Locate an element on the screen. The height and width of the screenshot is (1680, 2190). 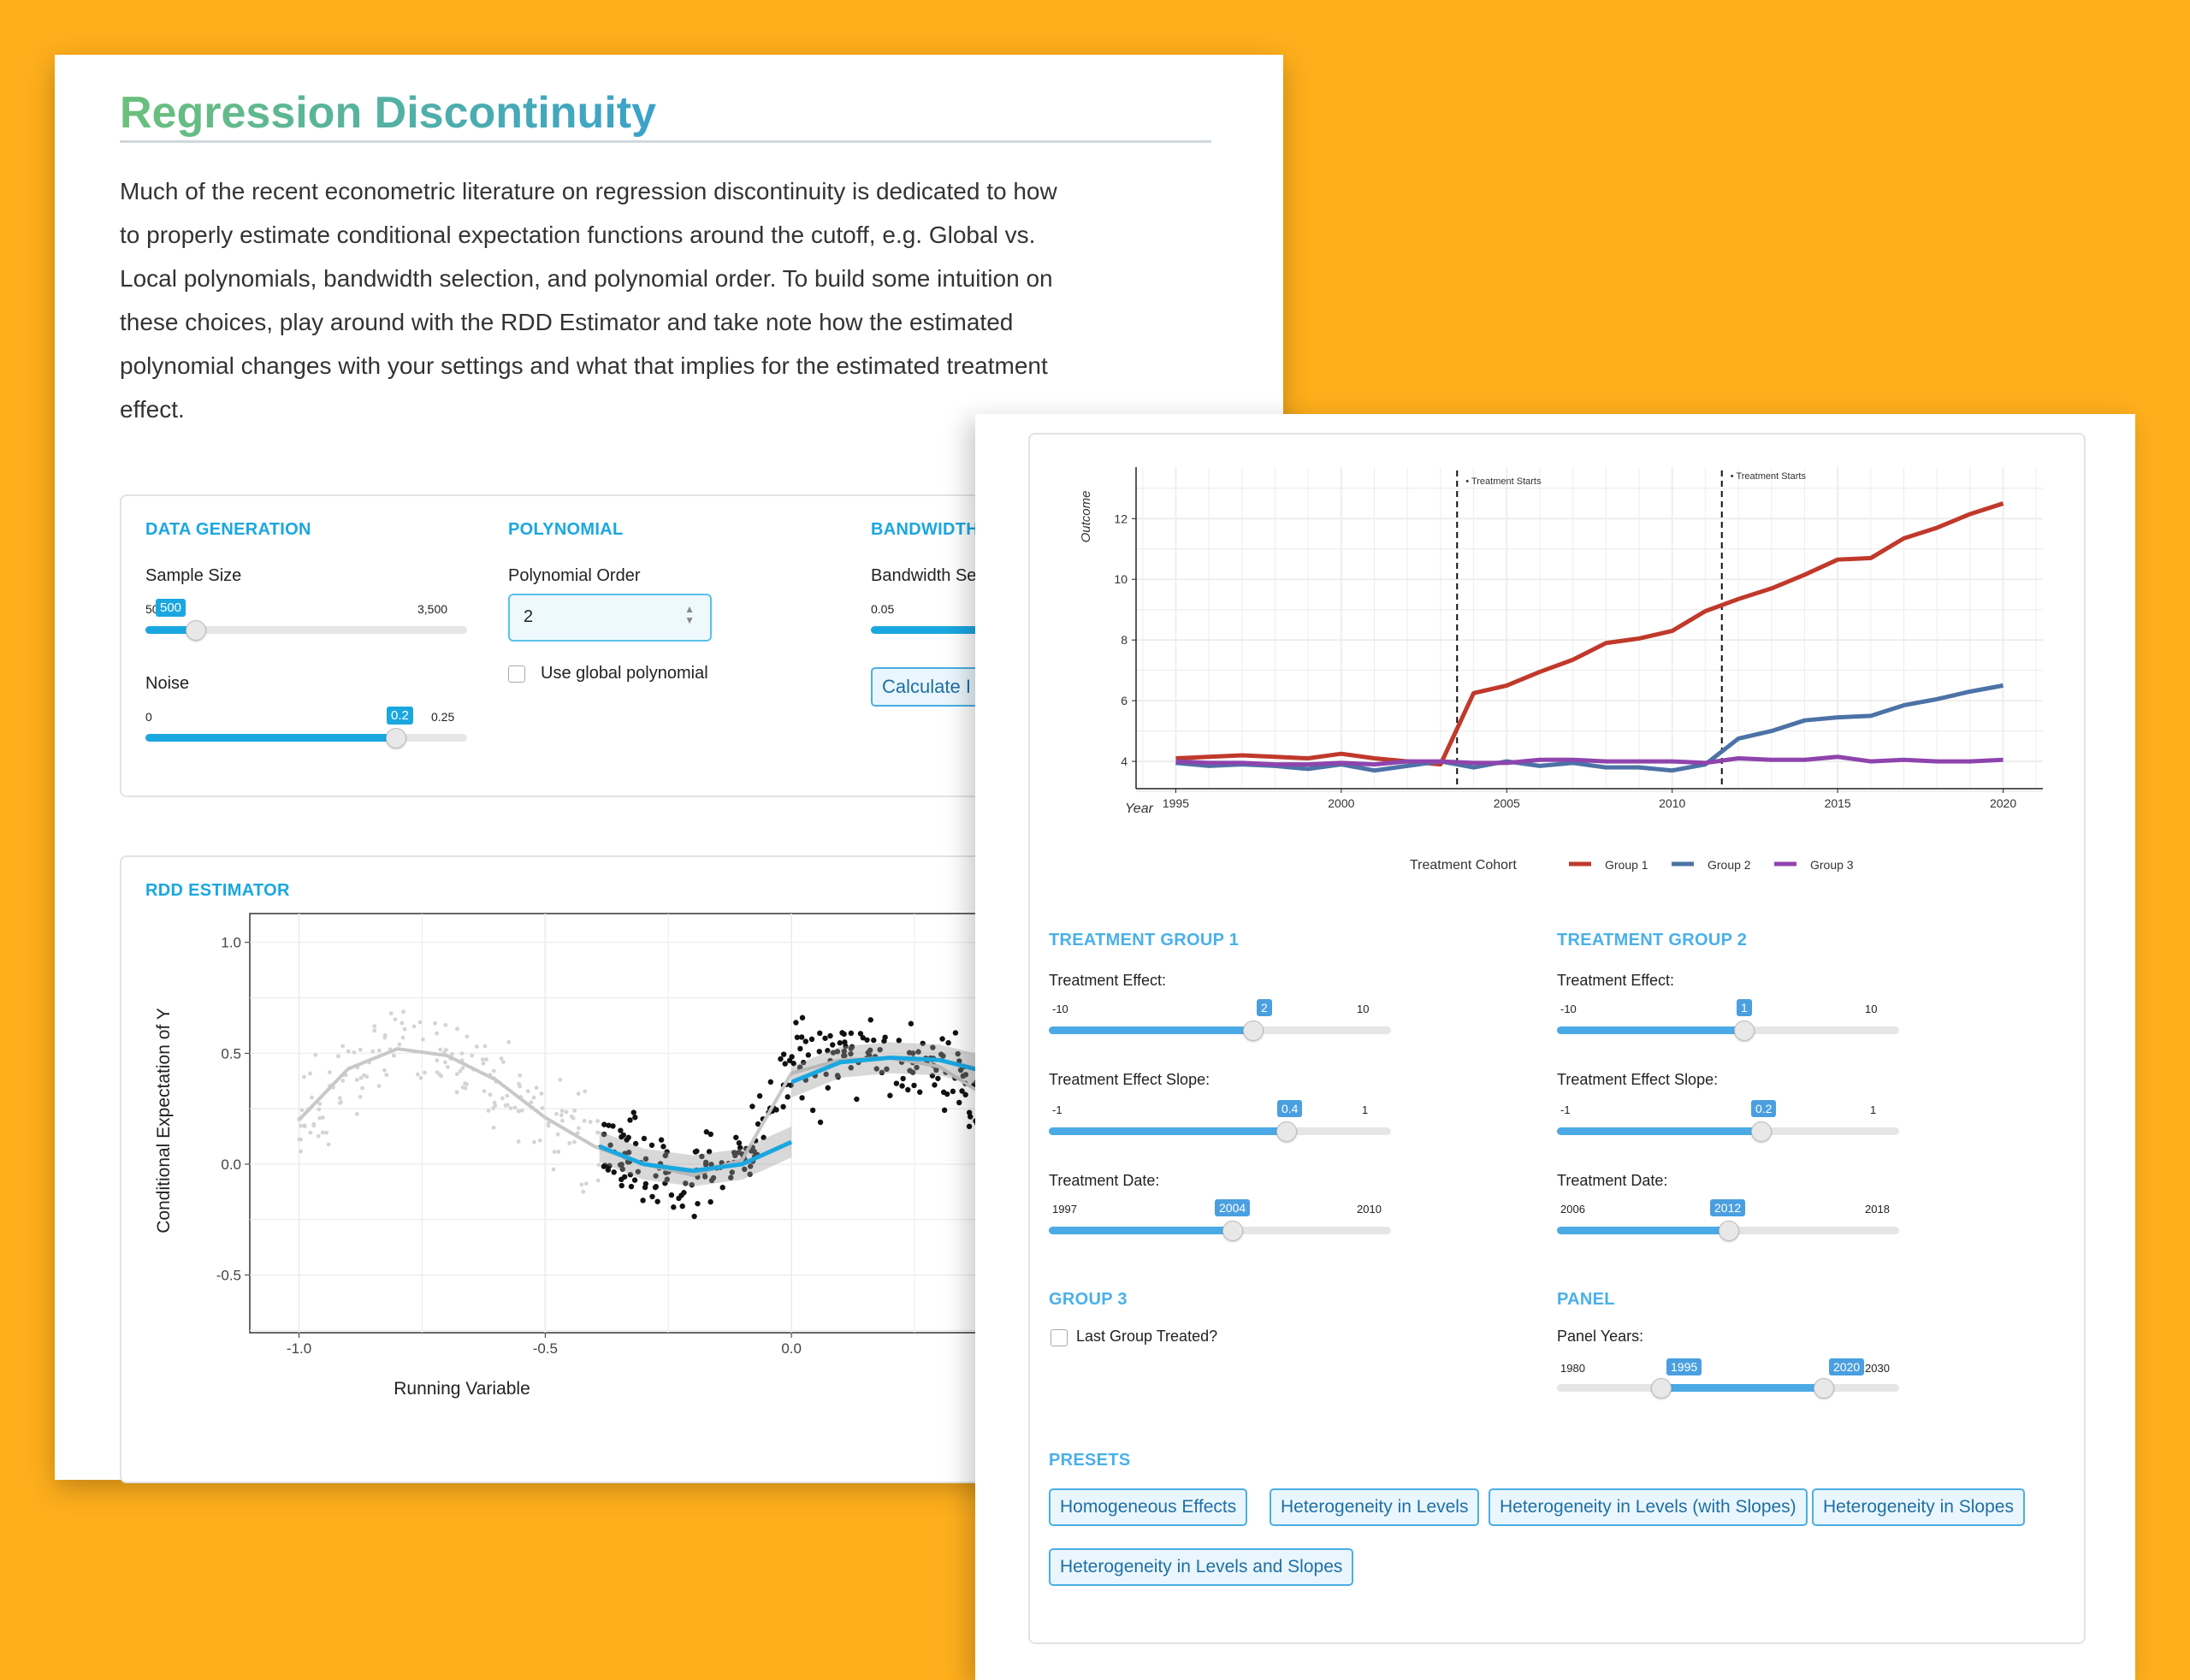
rdd-fit-right is located at coordinates (887, 1070).